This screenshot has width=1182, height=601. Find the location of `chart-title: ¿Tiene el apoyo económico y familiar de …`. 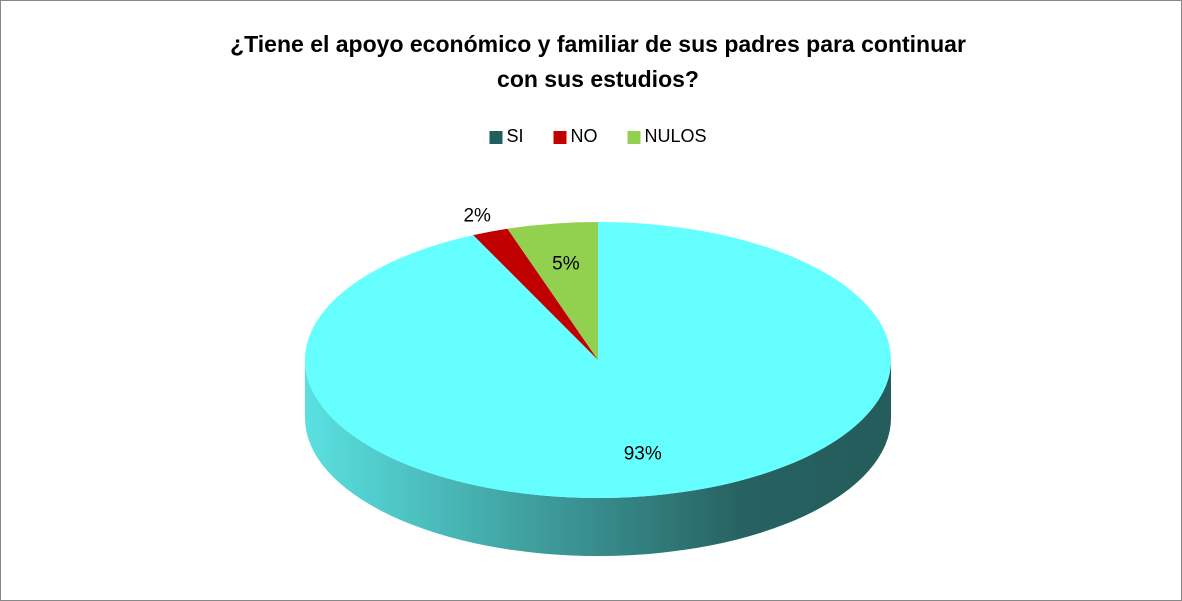

chart-title: ¿Tiene el apoyo económico y familiar de … is located at coordinates (598, 61).